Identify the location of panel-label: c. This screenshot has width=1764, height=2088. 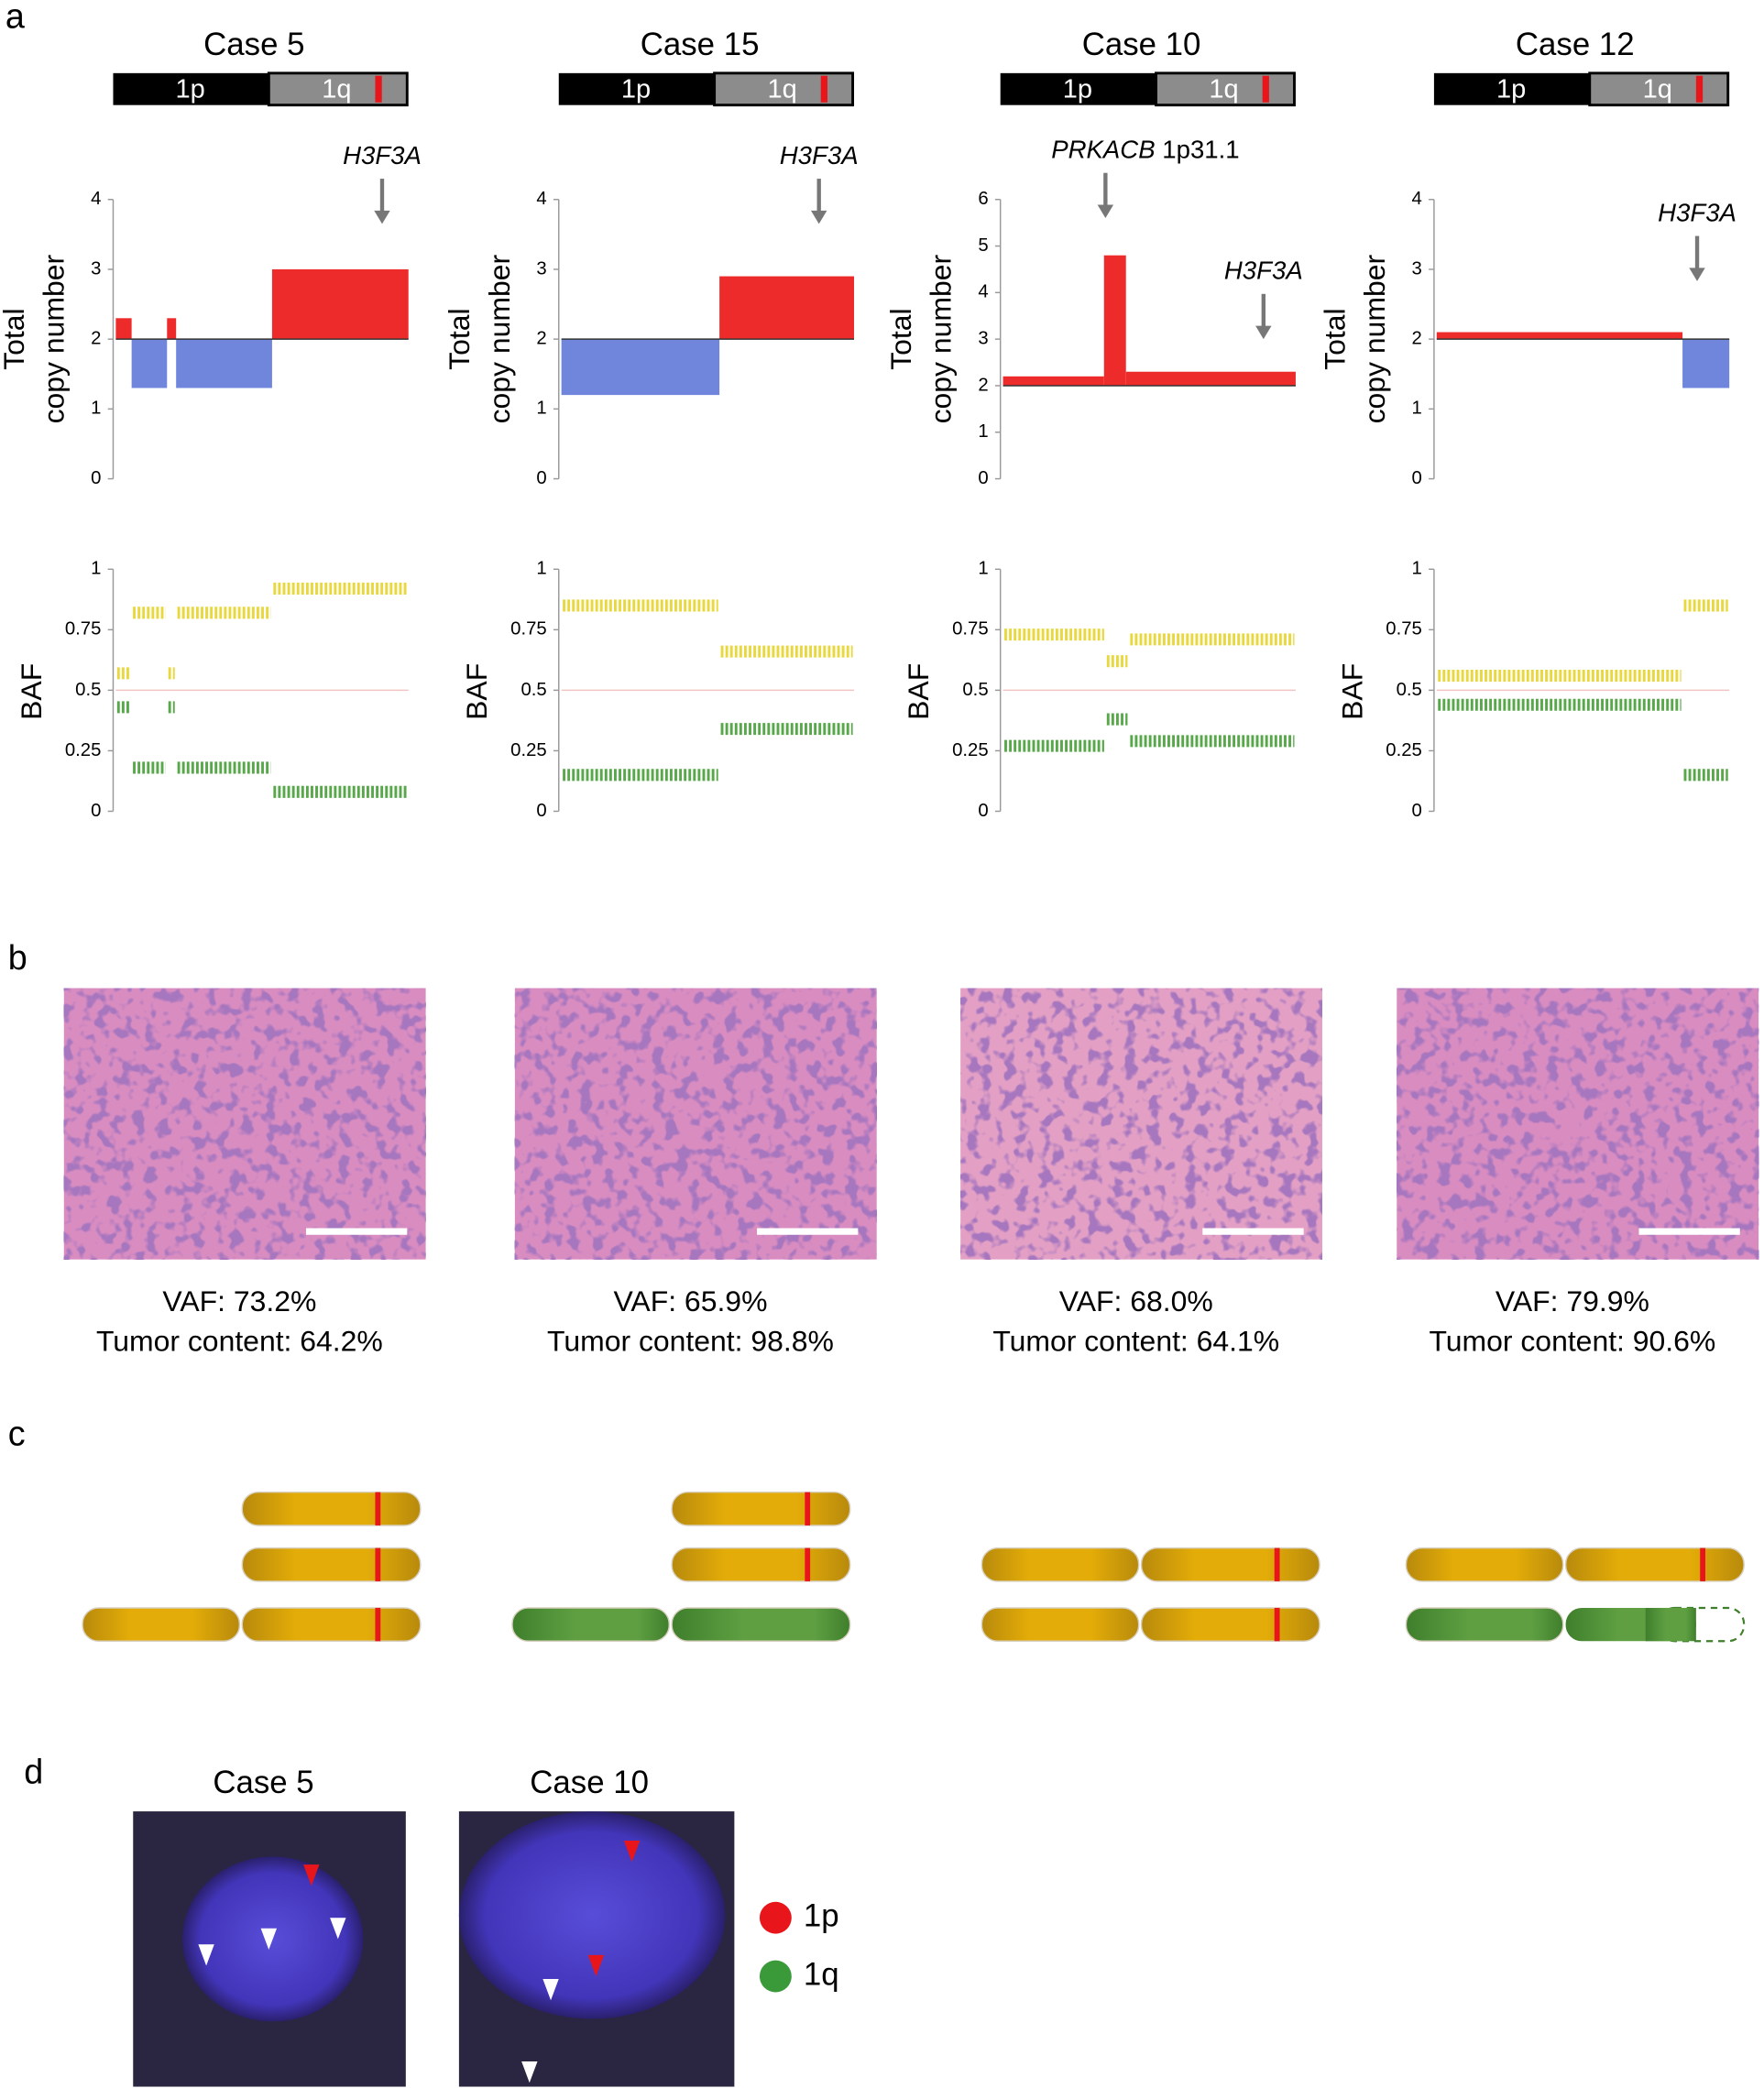
(17, 1434).